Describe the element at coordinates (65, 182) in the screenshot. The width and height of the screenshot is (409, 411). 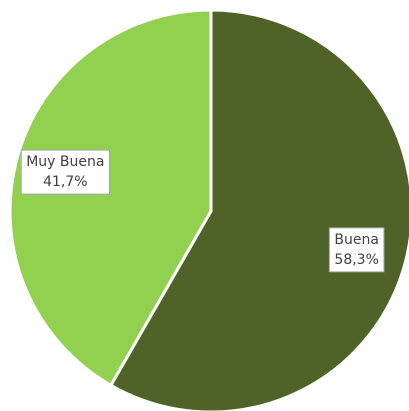
I see `label-value: 41,7%` at that location.